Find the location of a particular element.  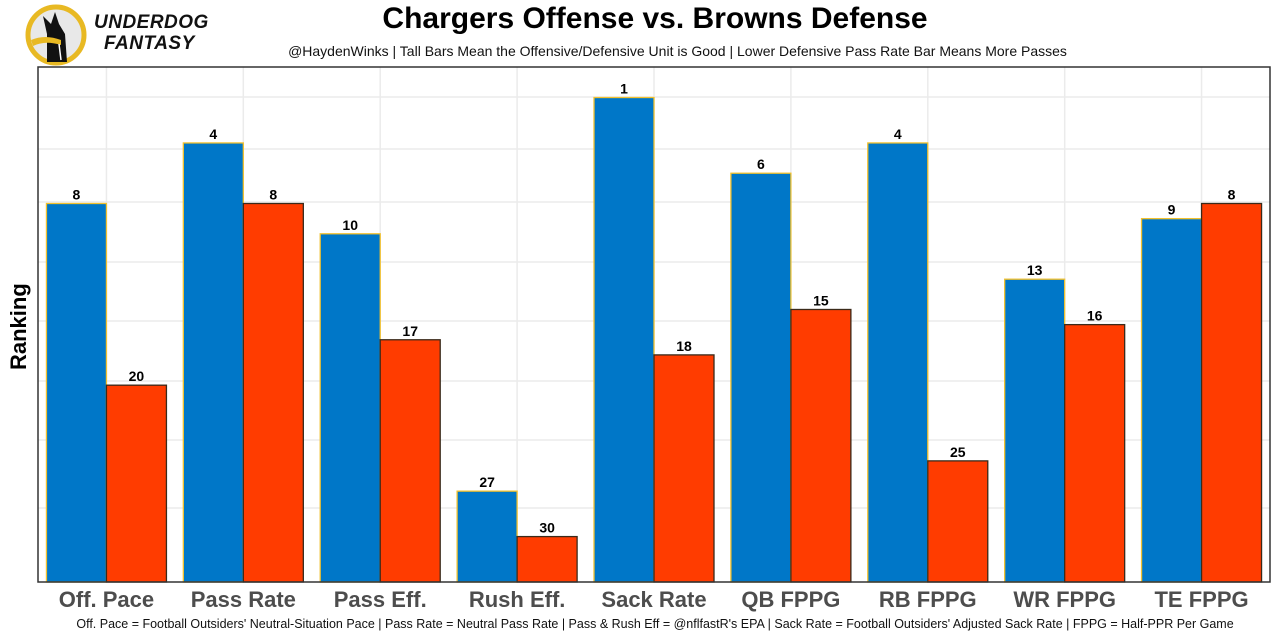

data-label: 13 is located at coordinates (1035, 270).